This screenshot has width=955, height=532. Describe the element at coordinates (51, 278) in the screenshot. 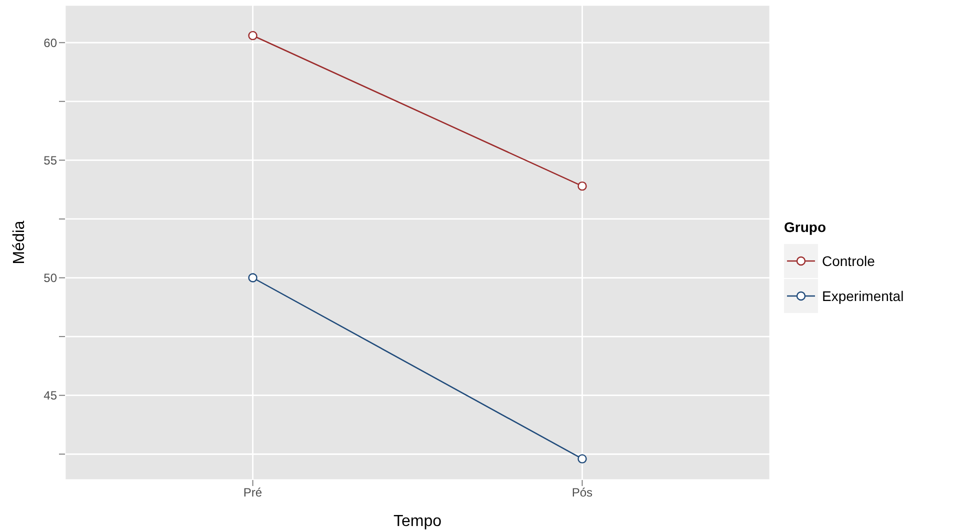

I see `y-tick-label: 50` at that location.